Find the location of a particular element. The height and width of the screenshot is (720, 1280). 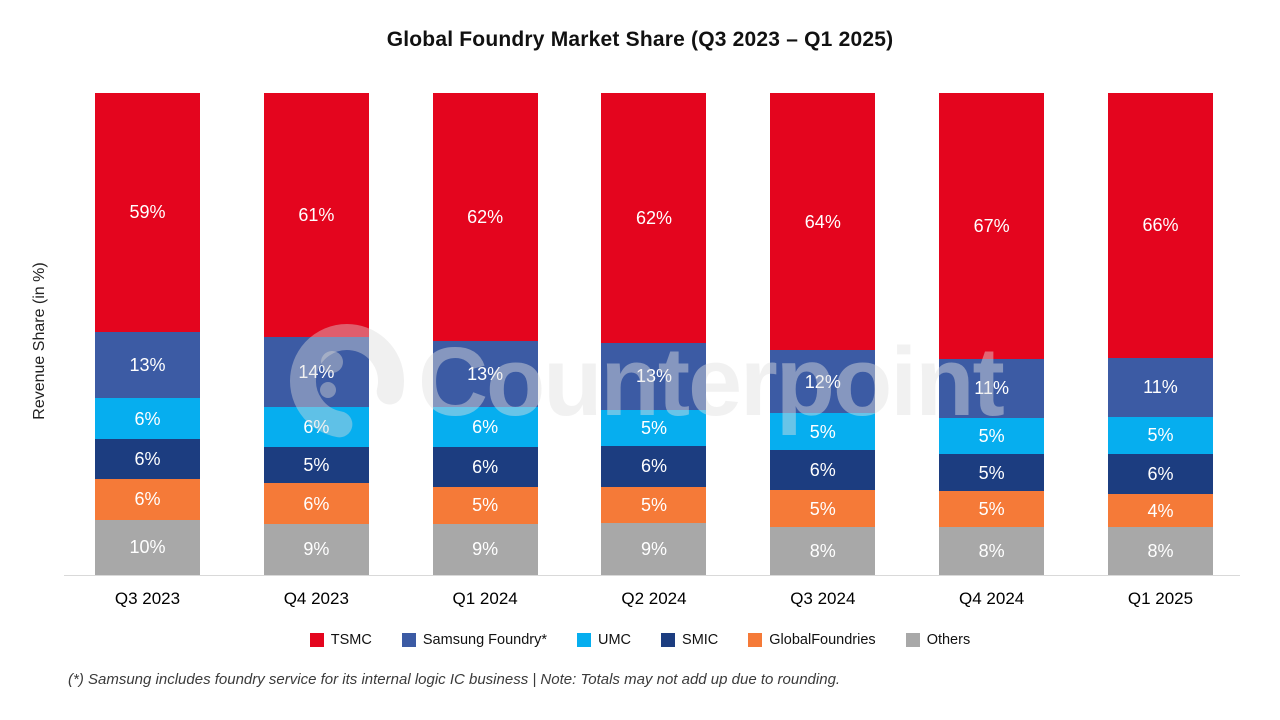

segment-smic-q3-2023: 6% is located at coordinates (147, 459).